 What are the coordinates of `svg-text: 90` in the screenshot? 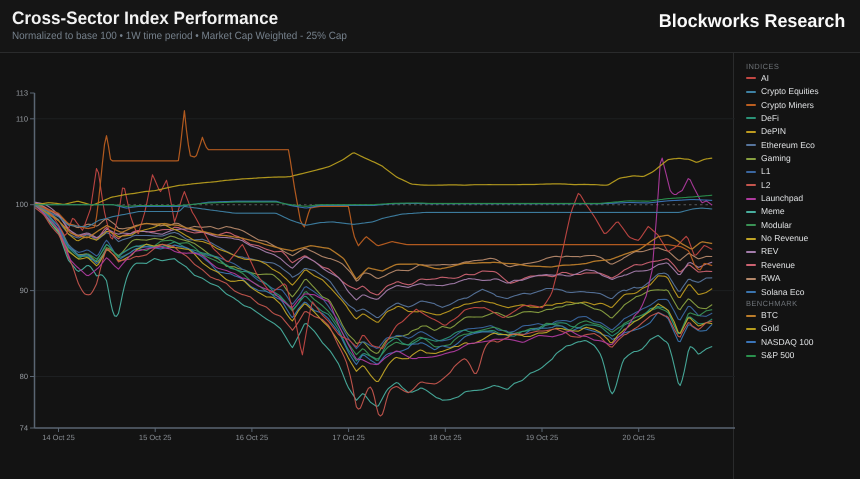 It's located at (24, 290).